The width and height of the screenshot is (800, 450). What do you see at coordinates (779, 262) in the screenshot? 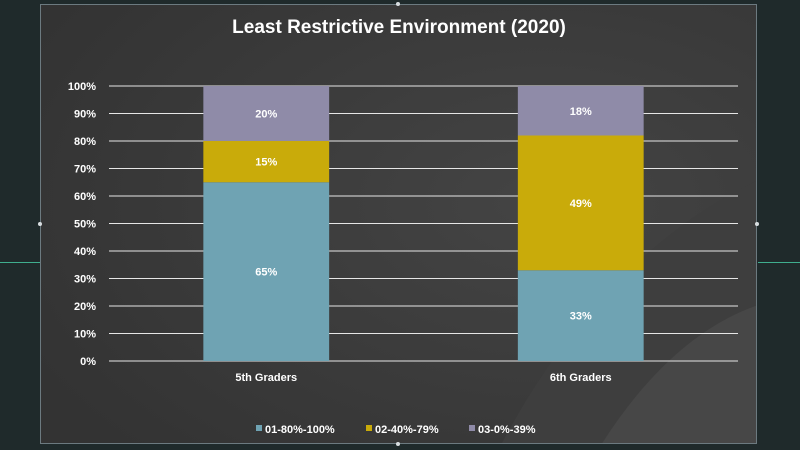
I see `right-accent-line` at bounding box center [779, 262].